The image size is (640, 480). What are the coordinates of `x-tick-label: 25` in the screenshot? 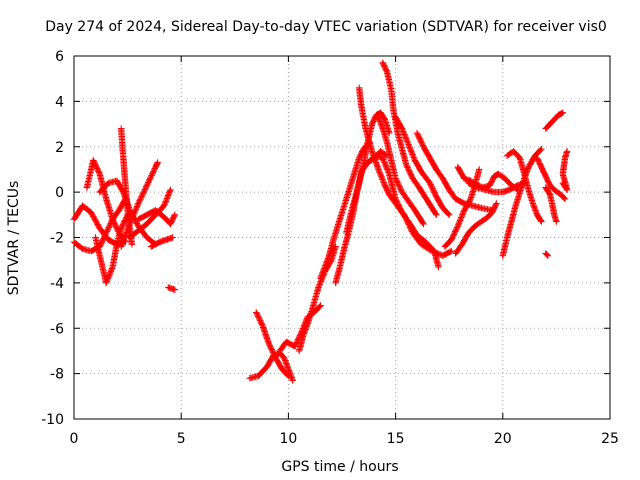 It's located at (610, 439).